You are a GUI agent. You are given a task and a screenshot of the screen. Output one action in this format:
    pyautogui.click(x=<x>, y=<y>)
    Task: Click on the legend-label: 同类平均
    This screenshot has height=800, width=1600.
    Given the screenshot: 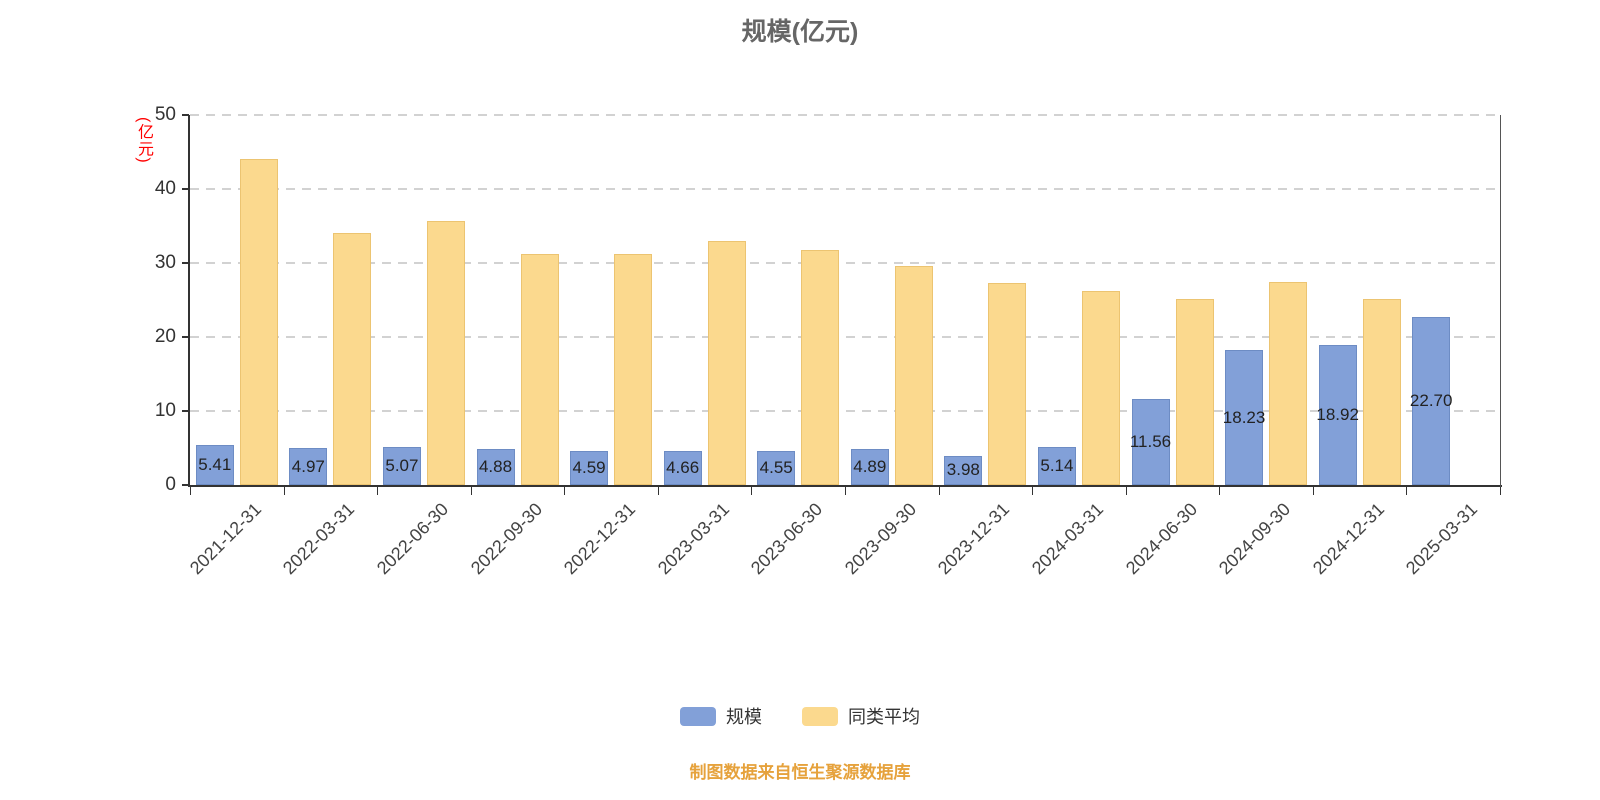 What is the action you would take?
    pyautogui.click(x=884, y=717)
    